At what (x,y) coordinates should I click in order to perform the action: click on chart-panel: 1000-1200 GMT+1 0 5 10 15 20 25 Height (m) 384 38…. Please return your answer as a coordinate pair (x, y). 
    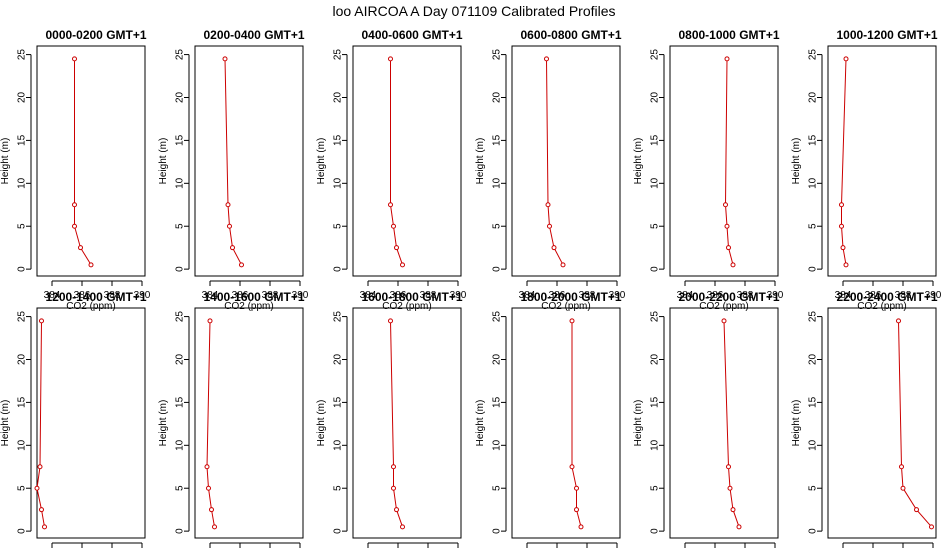
    Looking at the image, I should click on (866, 170).